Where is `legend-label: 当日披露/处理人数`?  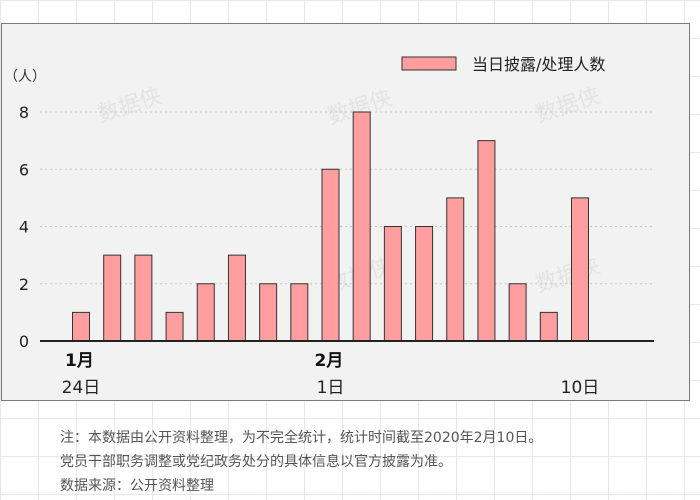
legend-label: 当日披露/处理人数 is located at coordinates (538, 64).